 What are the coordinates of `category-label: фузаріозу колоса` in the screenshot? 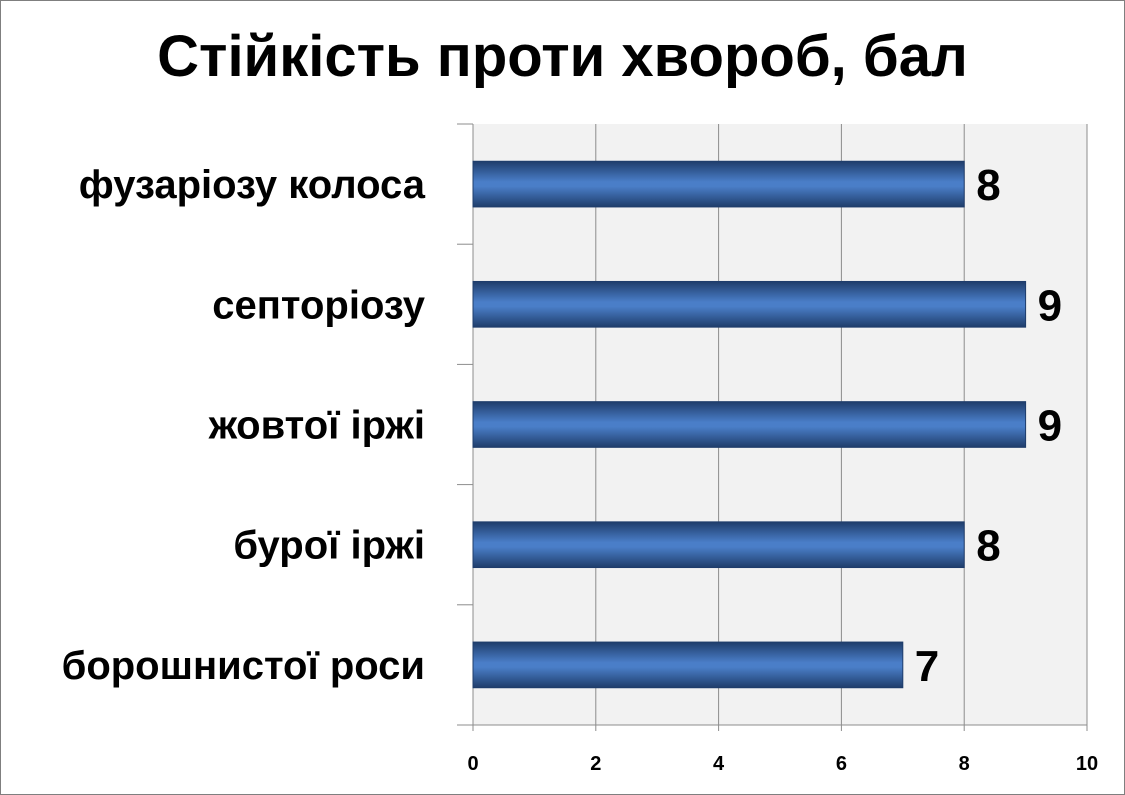 It's located at (252, 185).